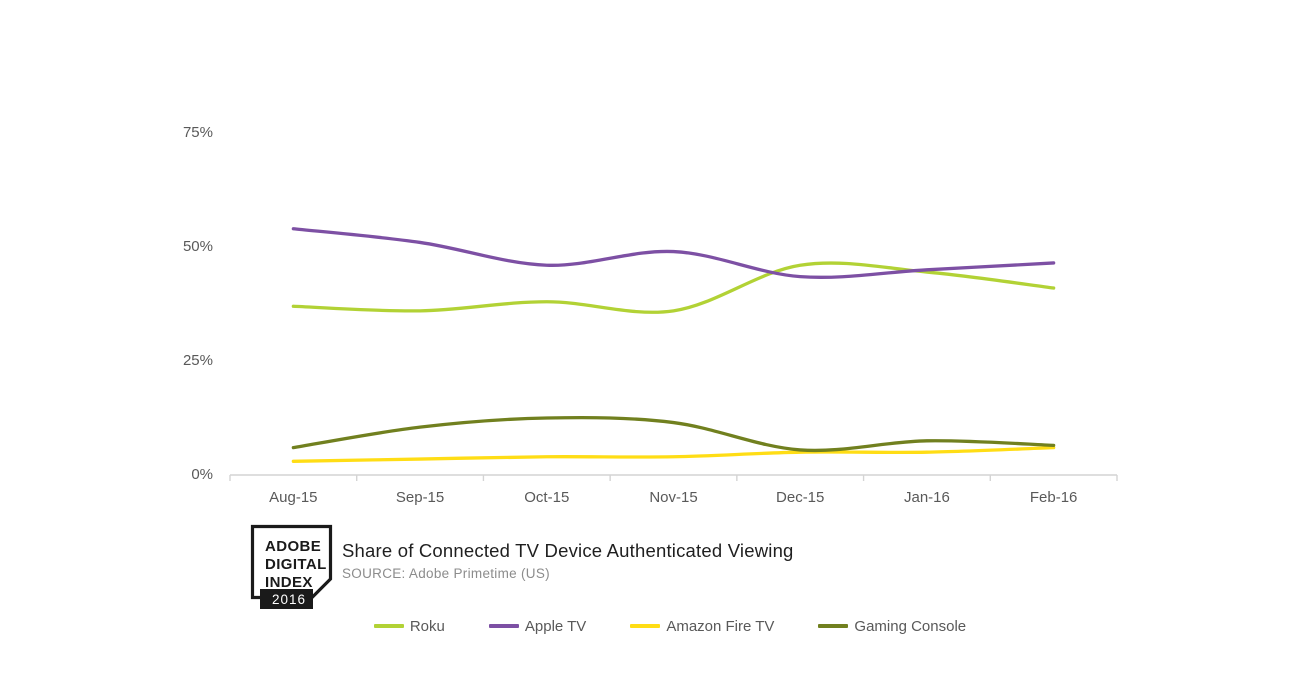 The width and height of the screenshot is (1300, 693). I want to click on x-tick-label-sep-15: Sep-15, so click(420, 497).